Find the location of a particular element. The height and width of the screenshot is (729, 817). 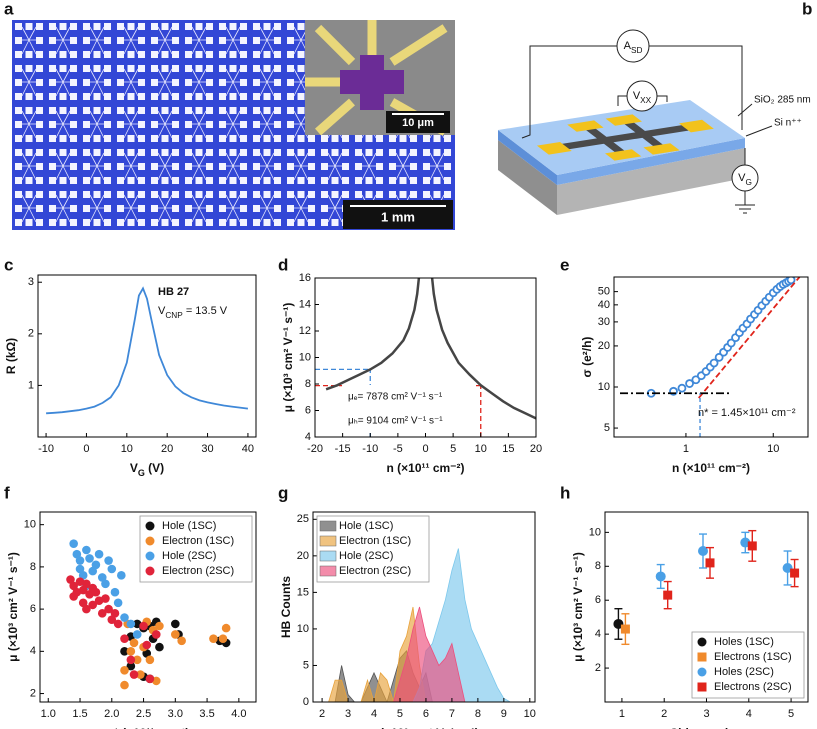

x-tick-label: -20 is located at coordinates (315, 449).